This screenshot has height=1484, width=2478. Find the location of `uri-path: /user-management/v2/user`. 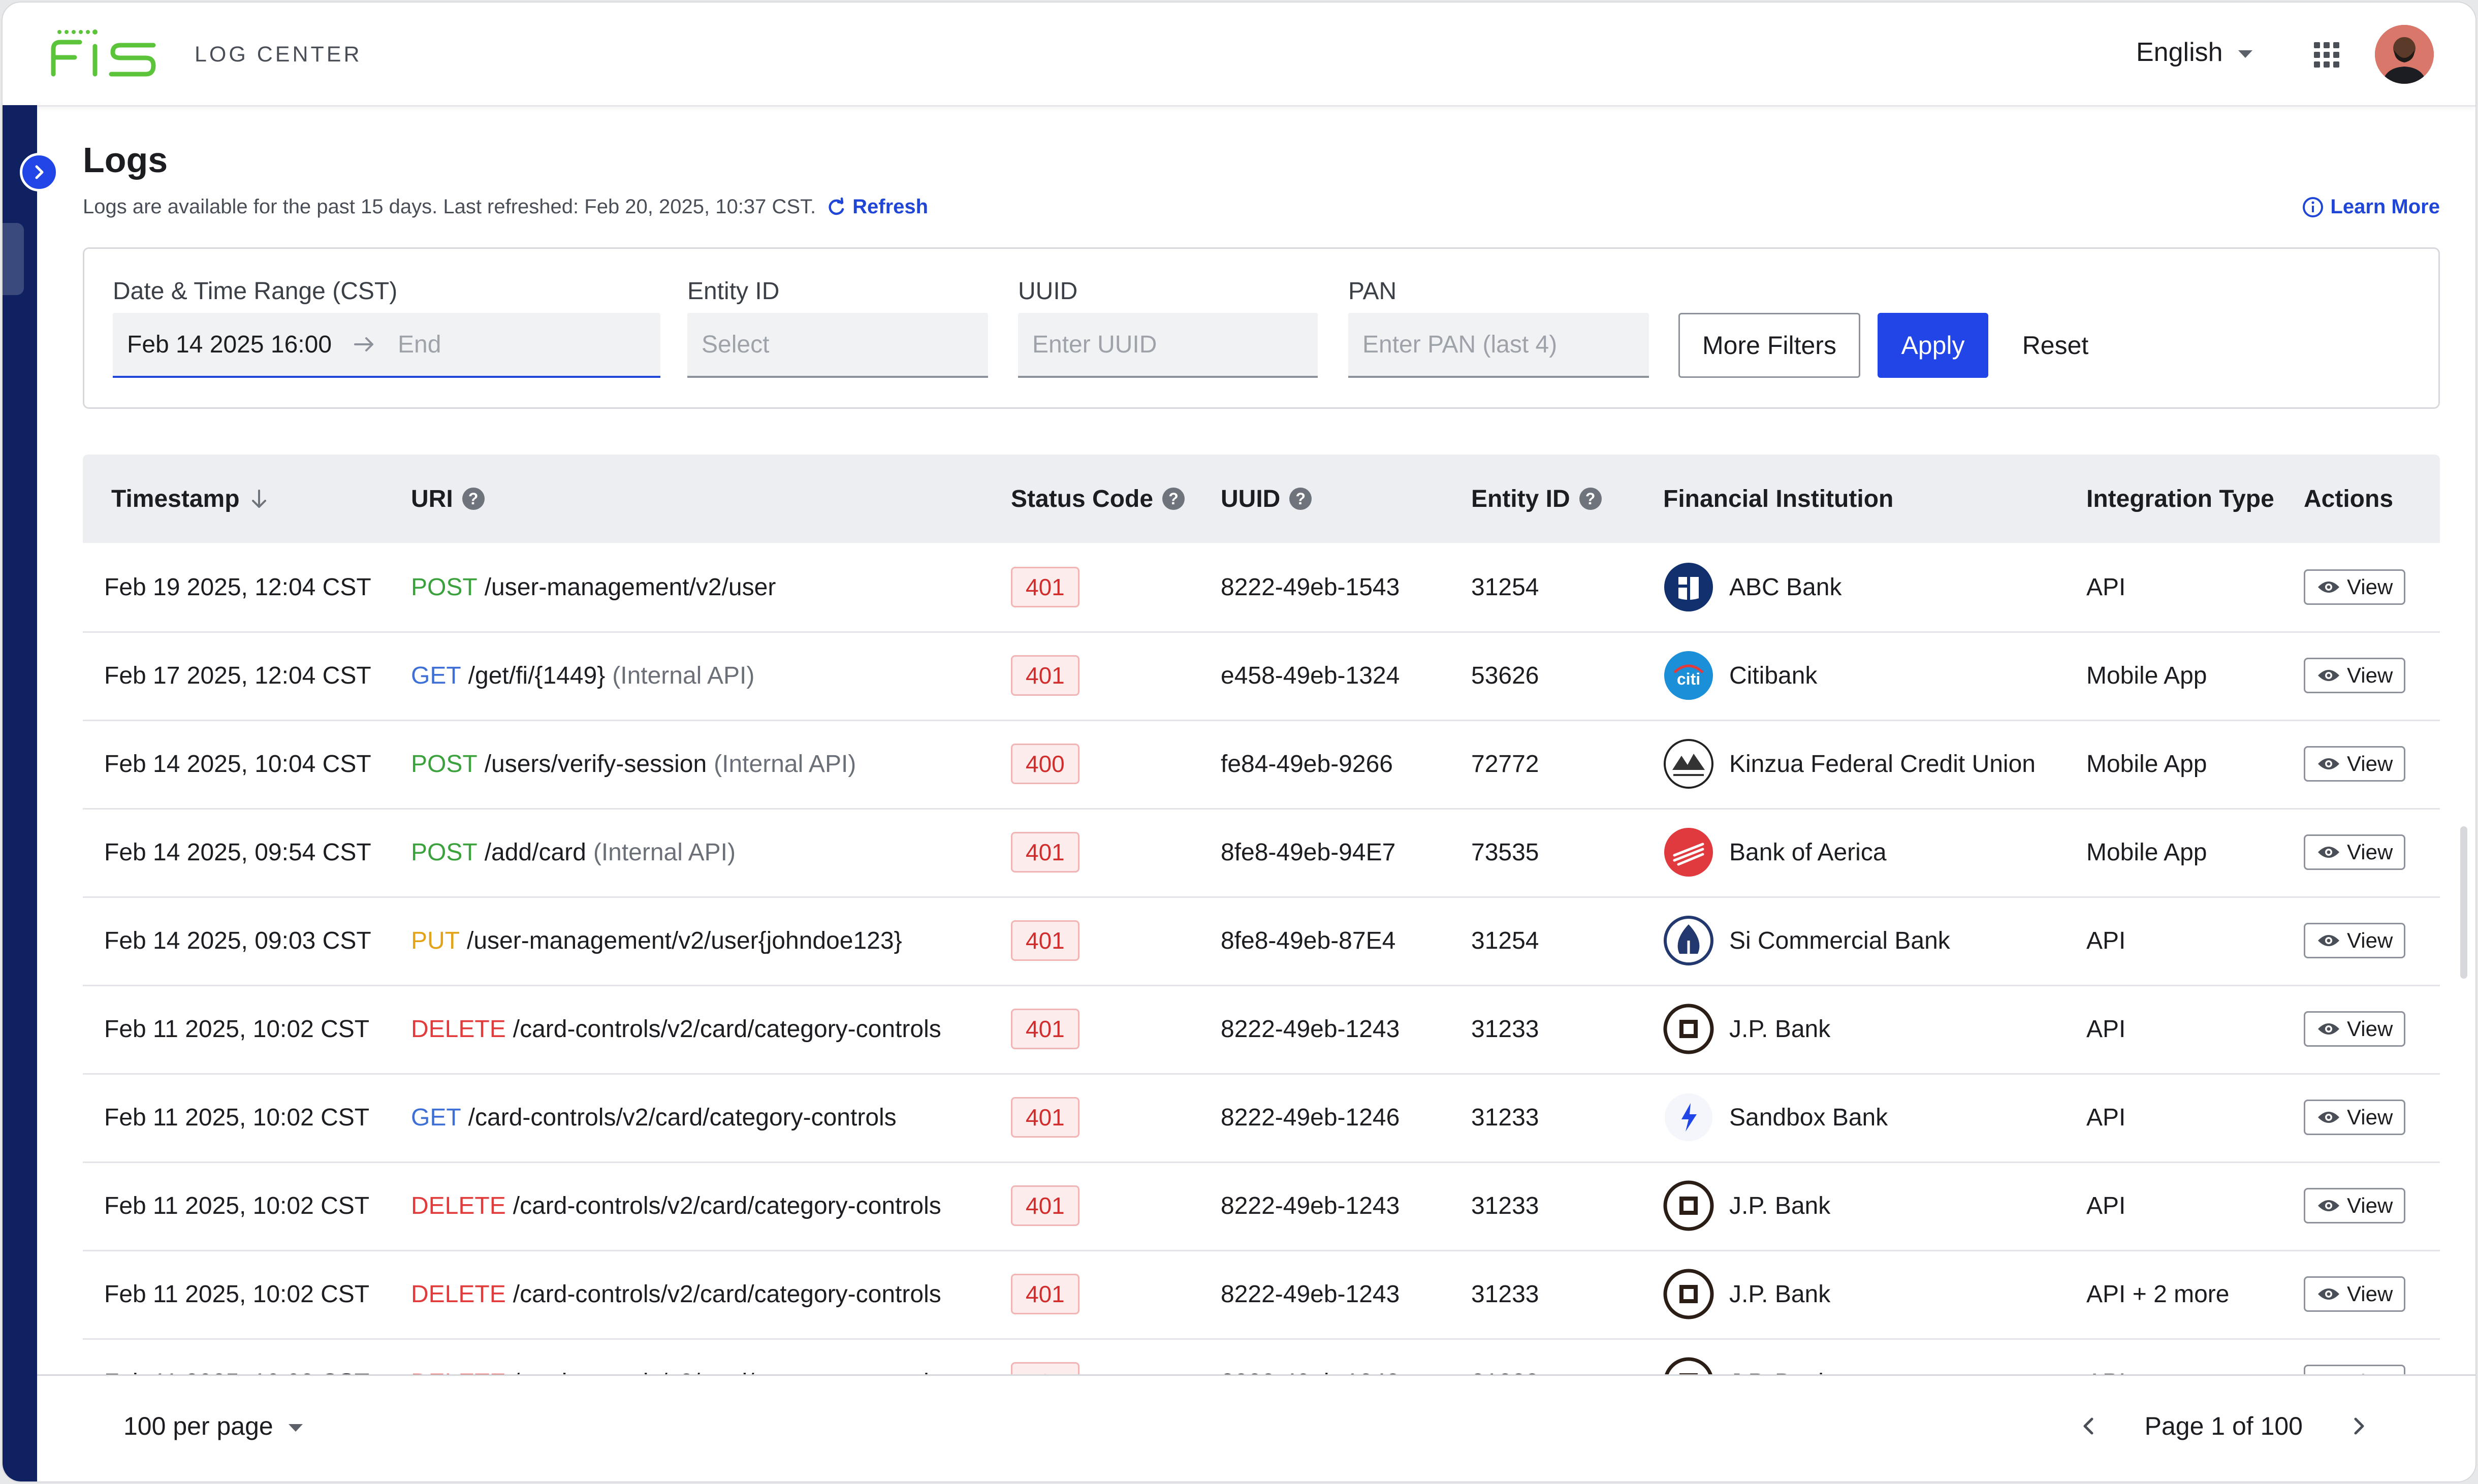

uri-path: /user-management/v2/user is located at coordinates (630, 587).